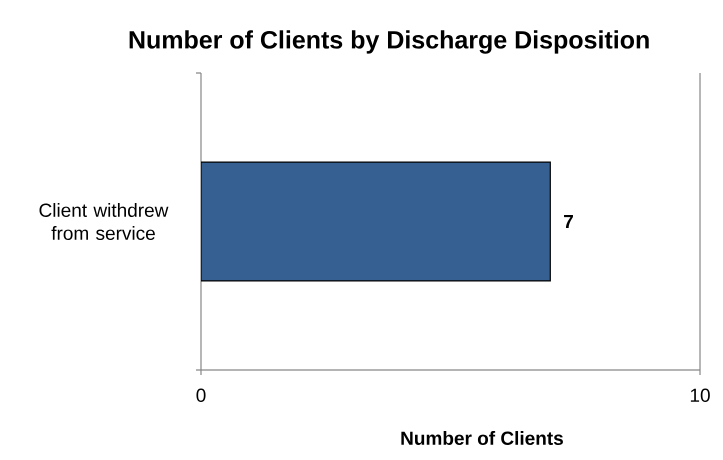 This screenshot has width=723, height=460. I want to click on x-tick-label: 10, so click(700, 395).